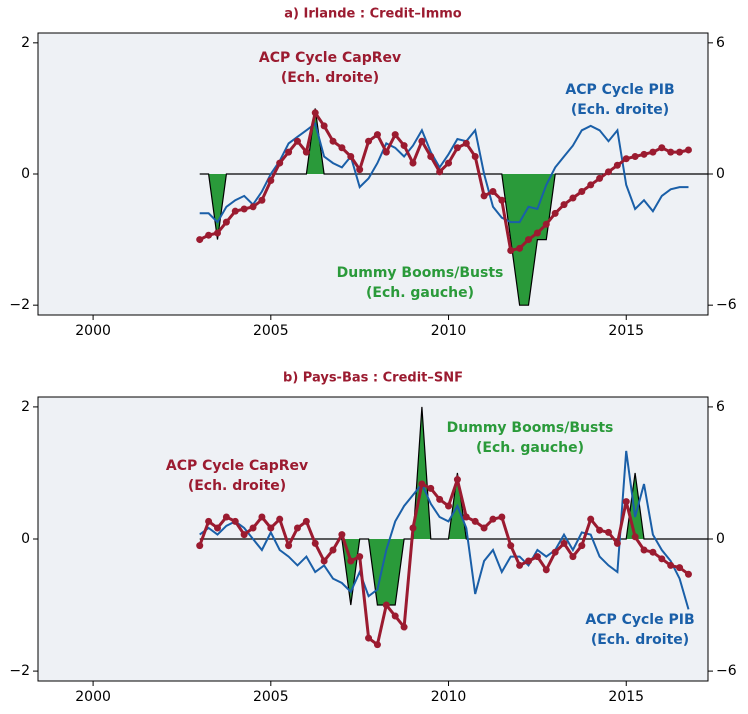 This screenshot has width=748, height=714. I want to click on annotation: ACP Cycle CapRev, so click(237, 466).